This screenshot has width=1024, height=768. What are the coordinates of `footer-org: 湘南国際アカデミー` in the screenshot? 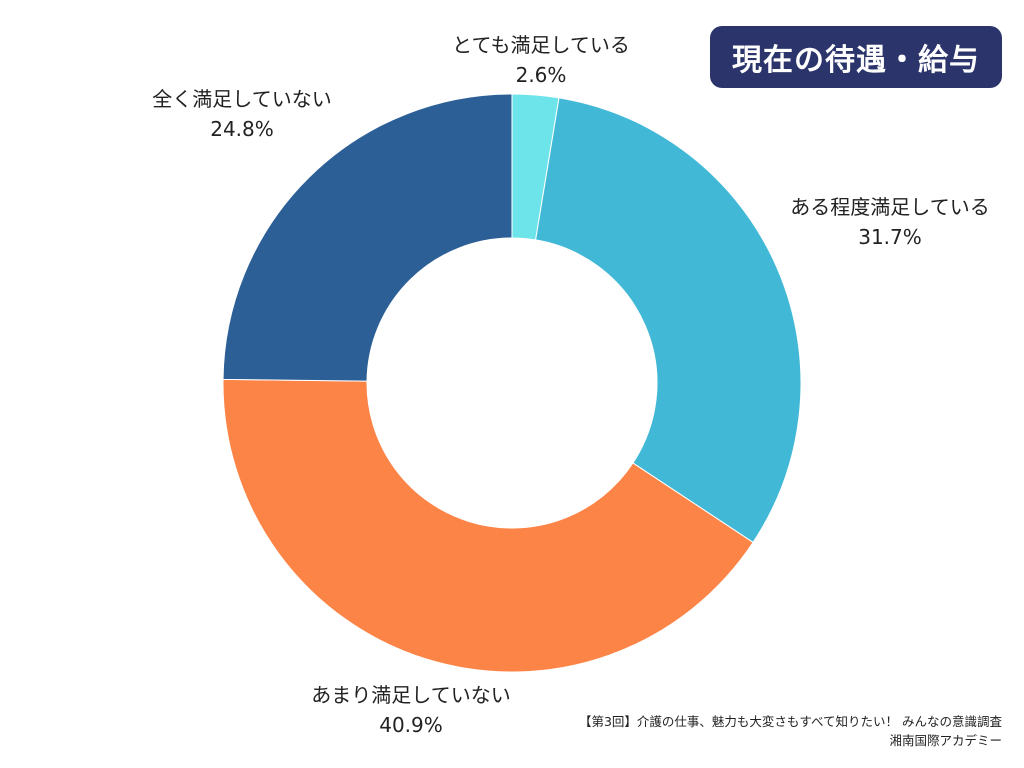 It's located at (945, 740).